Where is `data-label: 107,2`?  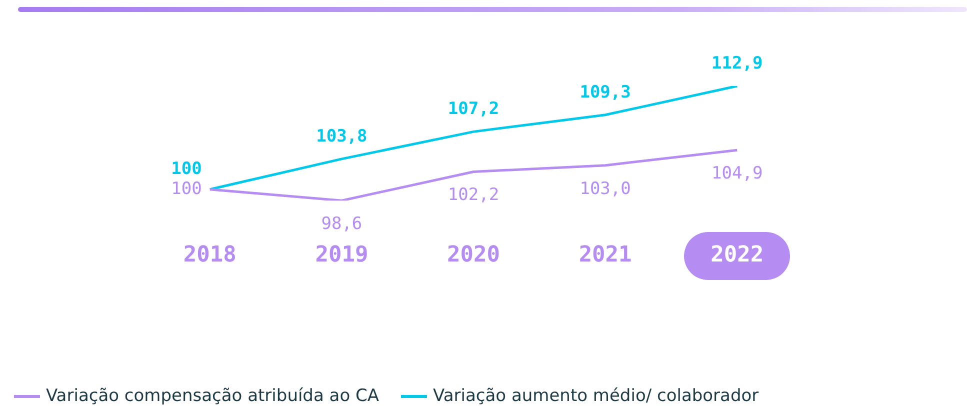
data-label: 107,2 is located at coordinates (474, 109).